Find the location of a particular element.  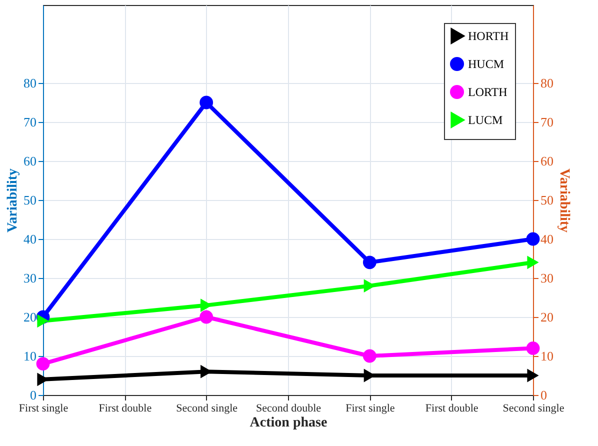

y2-tick-label: 0 is located at coordinates (543, 395).